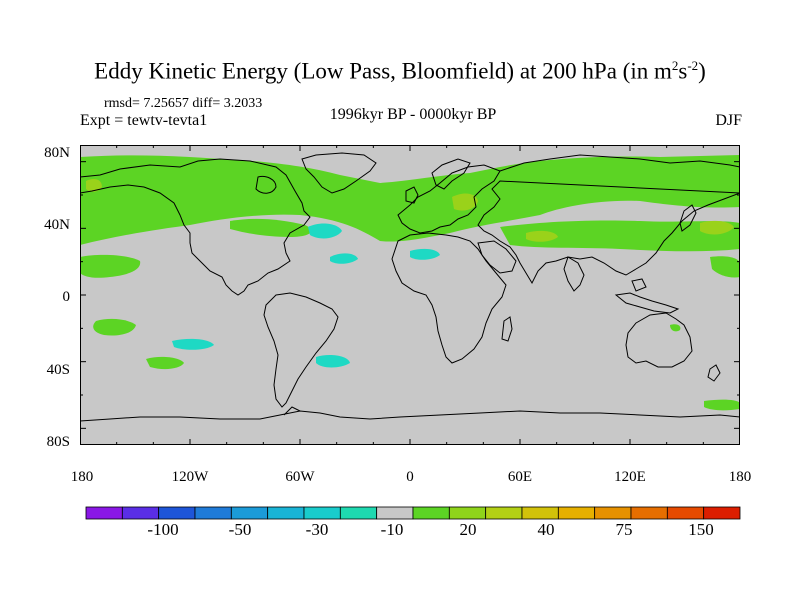  Describe the element at coordinates (317, 529) in the screenshot. I see `colorbar-label-3: -30` at that location.